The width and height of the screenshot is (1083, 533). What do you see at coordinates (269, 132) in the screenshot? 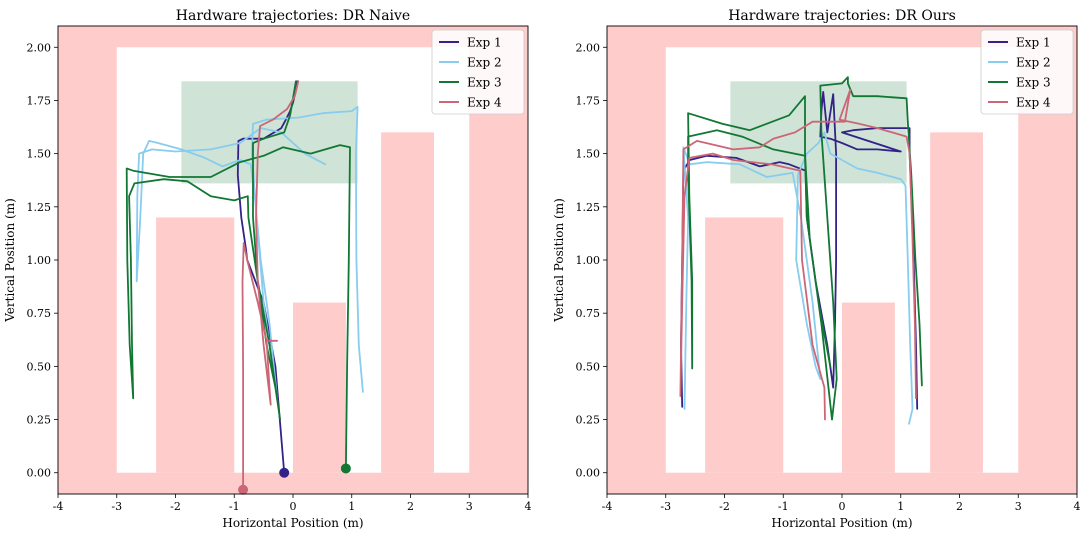
I see `goal-region` at bounding box center [269, 132].